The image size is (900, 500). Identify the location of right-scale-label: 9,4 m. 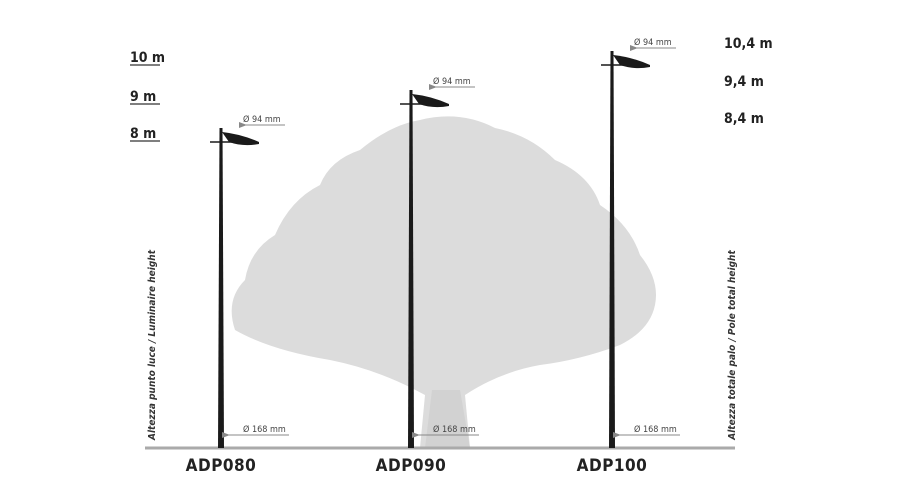
(744, 82).